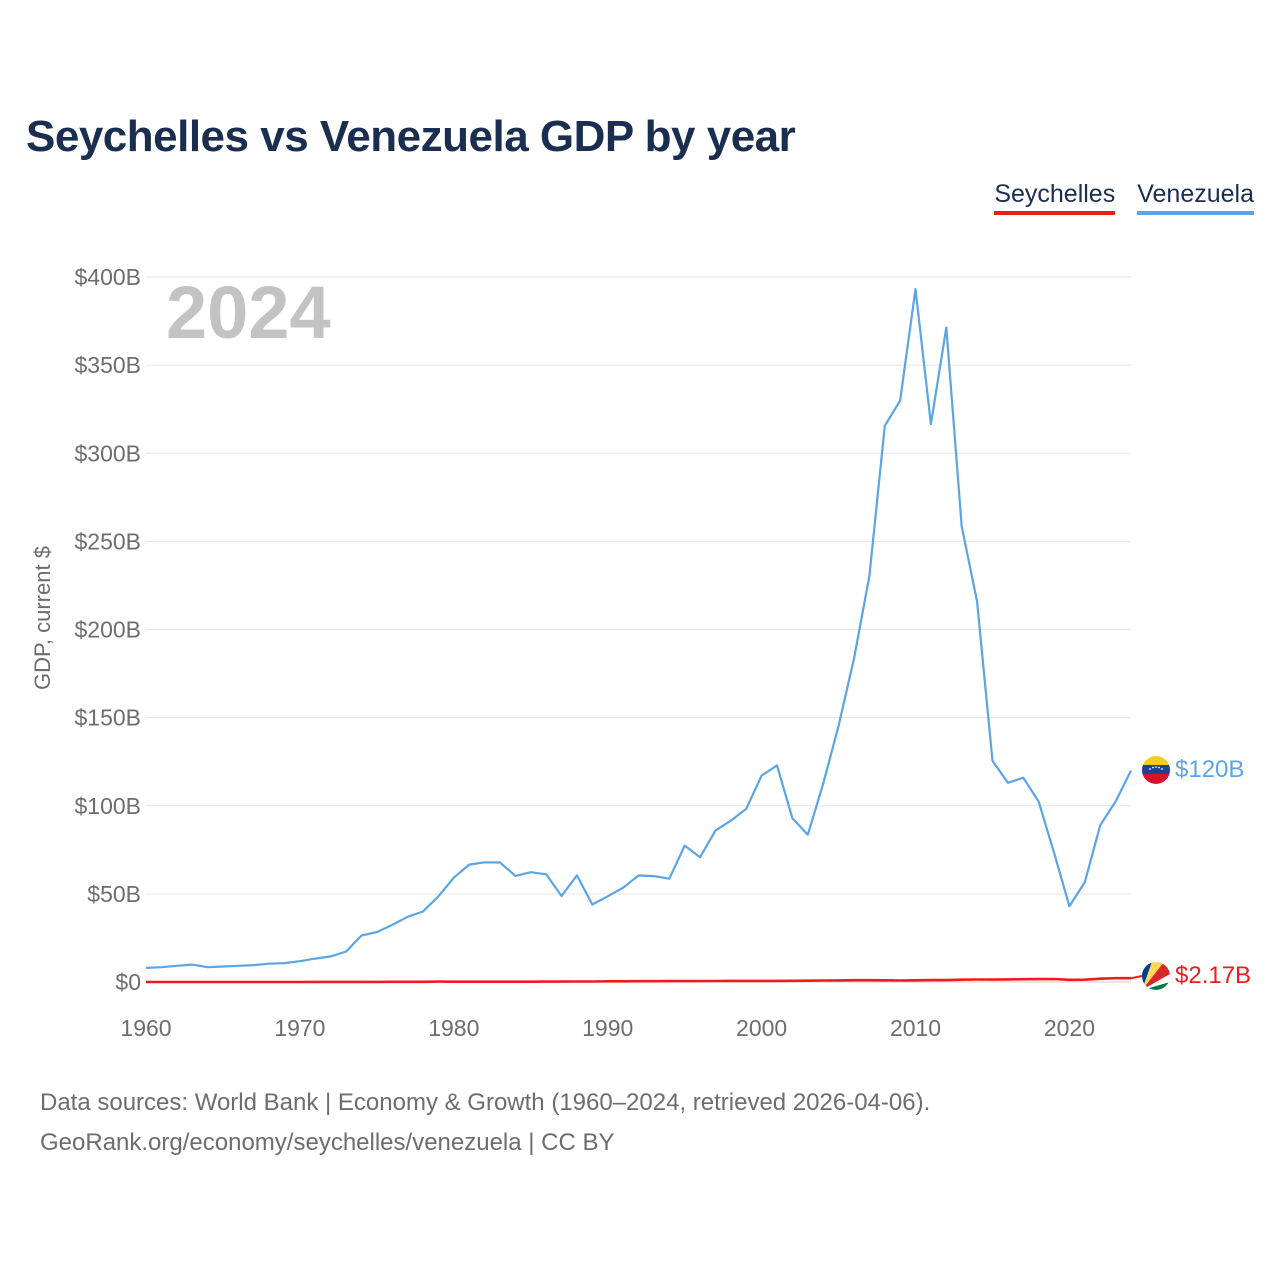 Image resolution: width=1280 pixels, height=1280 pixels. What do you see at coordinates (107, 277) in the screenshot?
I see `y-tick-label: $400B` at bounding box center [107, 277].